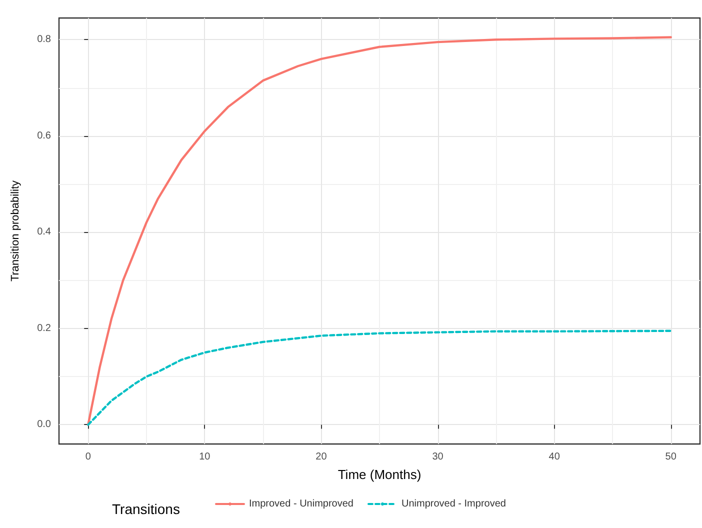 Image resolution: width=702 pixels, height=528 pixels. What do you see at coordinates (205, 457) in the screenshot?
I see `x-tick-label: 10` at bounding box center [205, 457].